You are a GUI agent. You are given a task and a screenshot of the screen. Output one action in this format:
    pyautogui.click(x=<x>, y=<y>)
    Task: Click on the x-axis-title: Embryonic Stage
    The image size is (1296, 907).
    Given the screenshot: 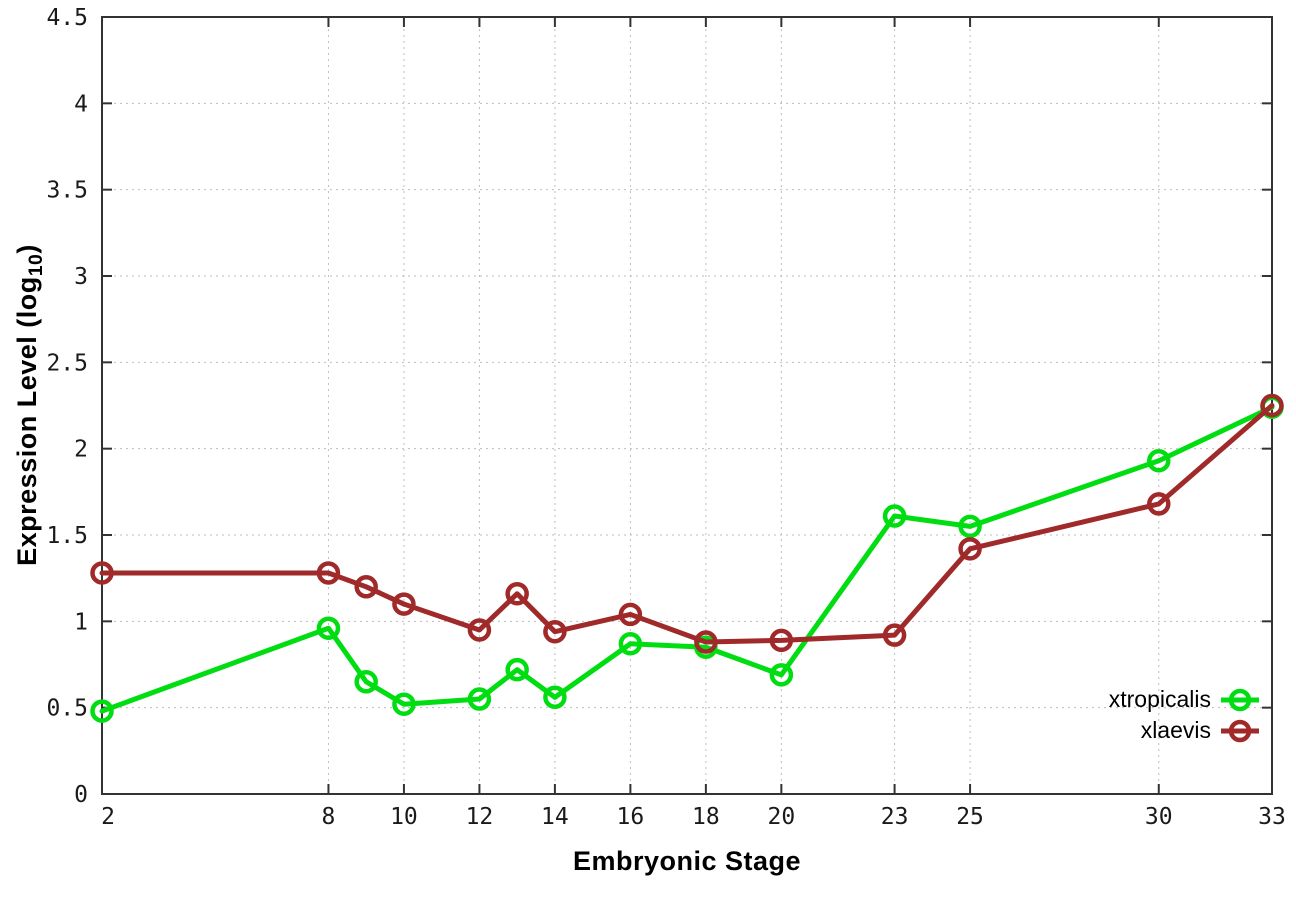 What is the action you would take?
    pyautogui.click(x=687, y=861)
    